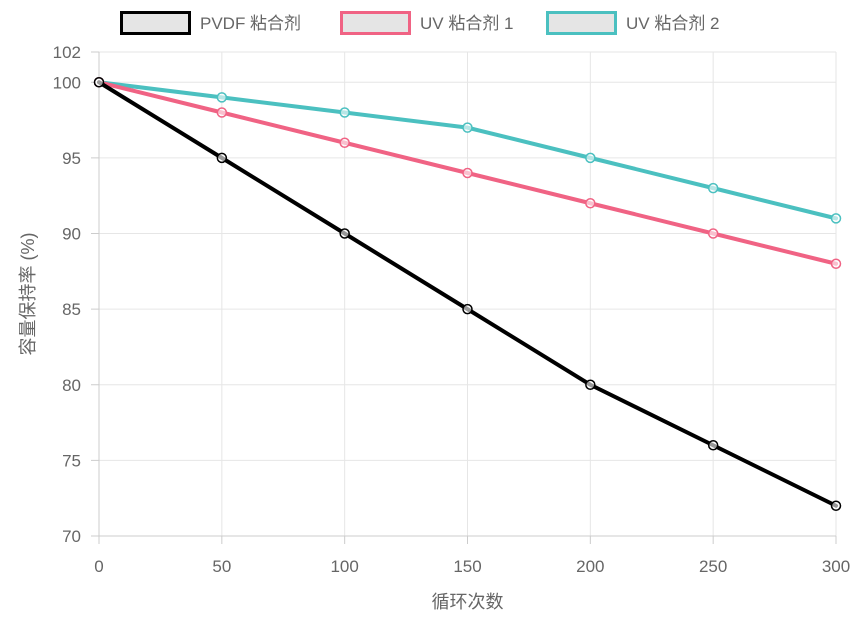  Describe the element at coordinates (67, 82) in the screenshot. I see `y-tick-label: 100` at that location.